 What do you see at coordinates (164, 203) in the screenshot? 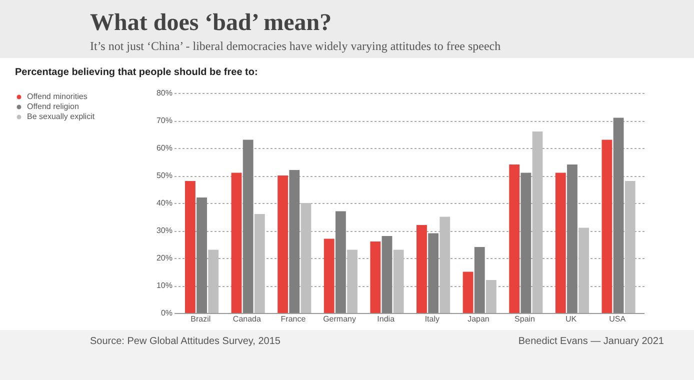
I see `y-tick-label: 40%` at bounding box center [164, 203].